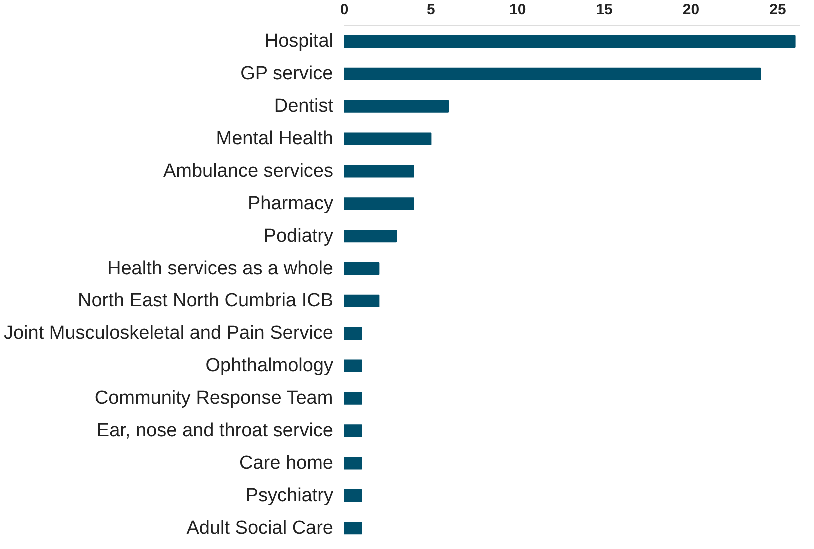  Describe the element at coordinates (248, 171) in the screenshot. I see `y-tick-label: Ambulance services` at that location.